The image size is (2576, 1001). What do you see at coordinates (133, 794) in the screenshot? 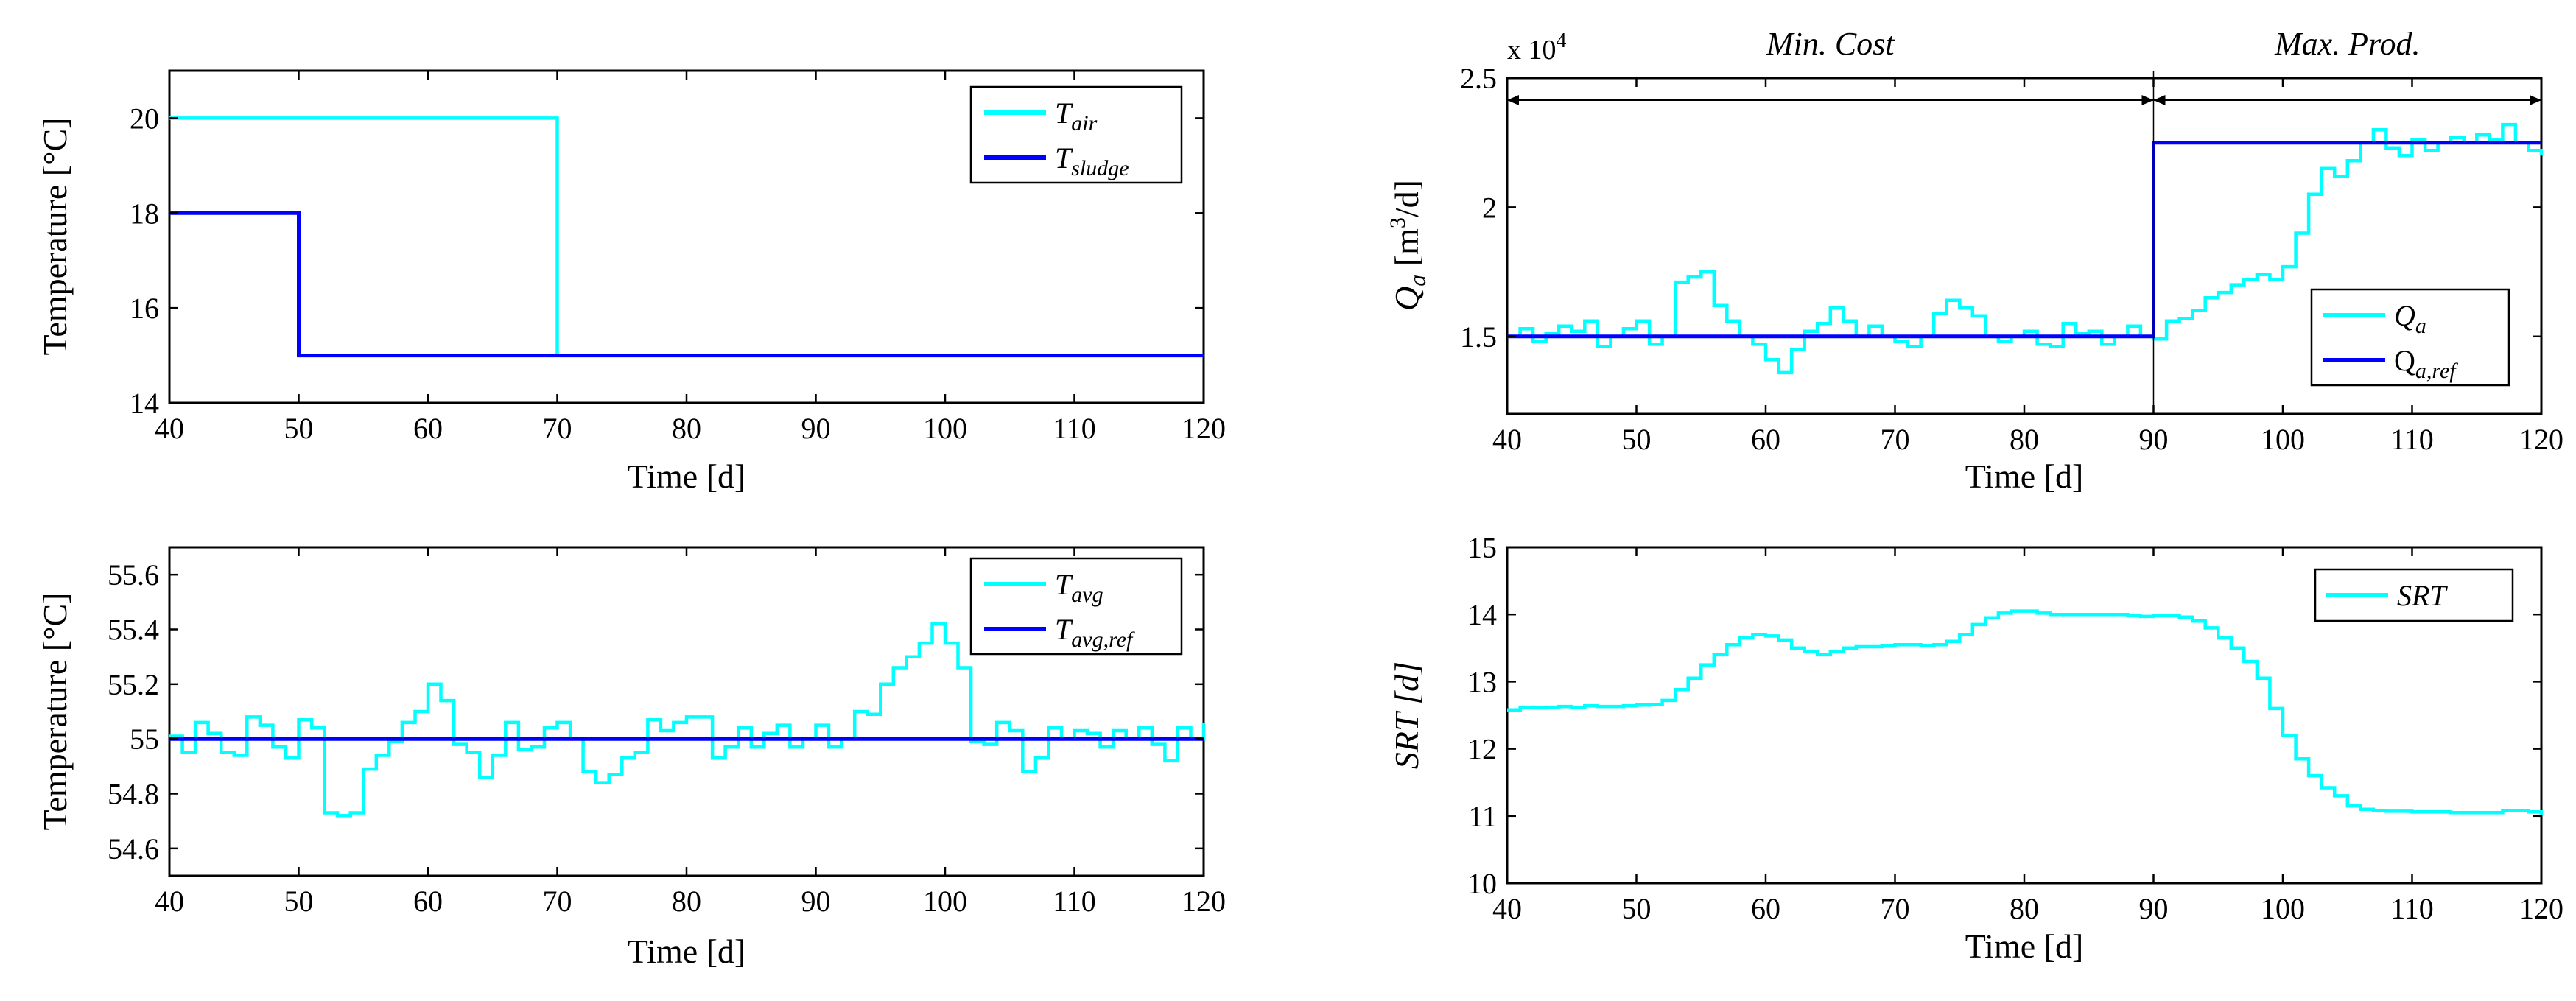
I see `y-tick-label: 54.8` at bounding box center [133, 794].